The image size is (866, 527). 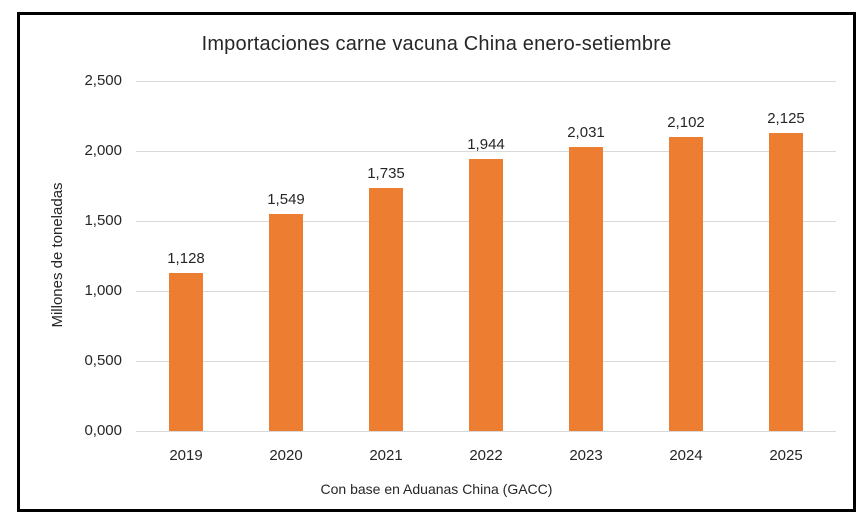 I want to click on x-tick-label: 2023, so click(x=586, y=455).